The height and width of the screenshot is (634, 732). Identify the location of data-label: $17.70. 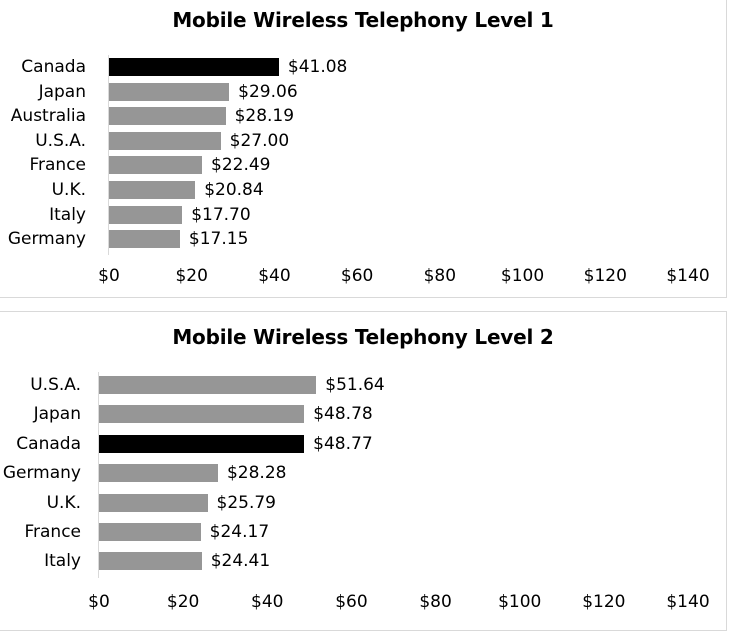
(221, 214).